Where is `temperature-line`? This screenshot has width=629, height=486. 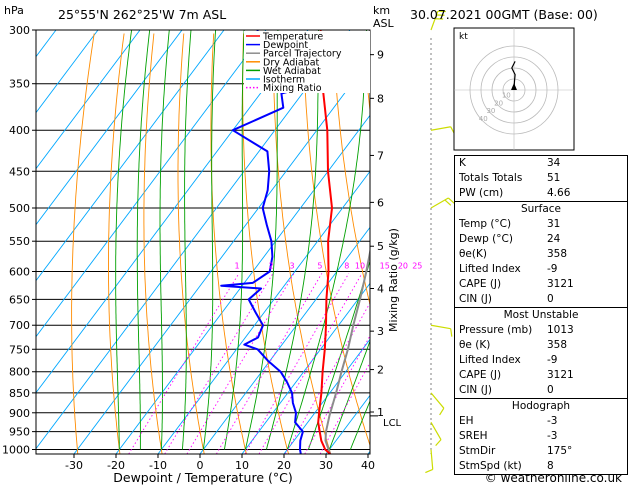
temperature-line is located at coordinates (325, 242).